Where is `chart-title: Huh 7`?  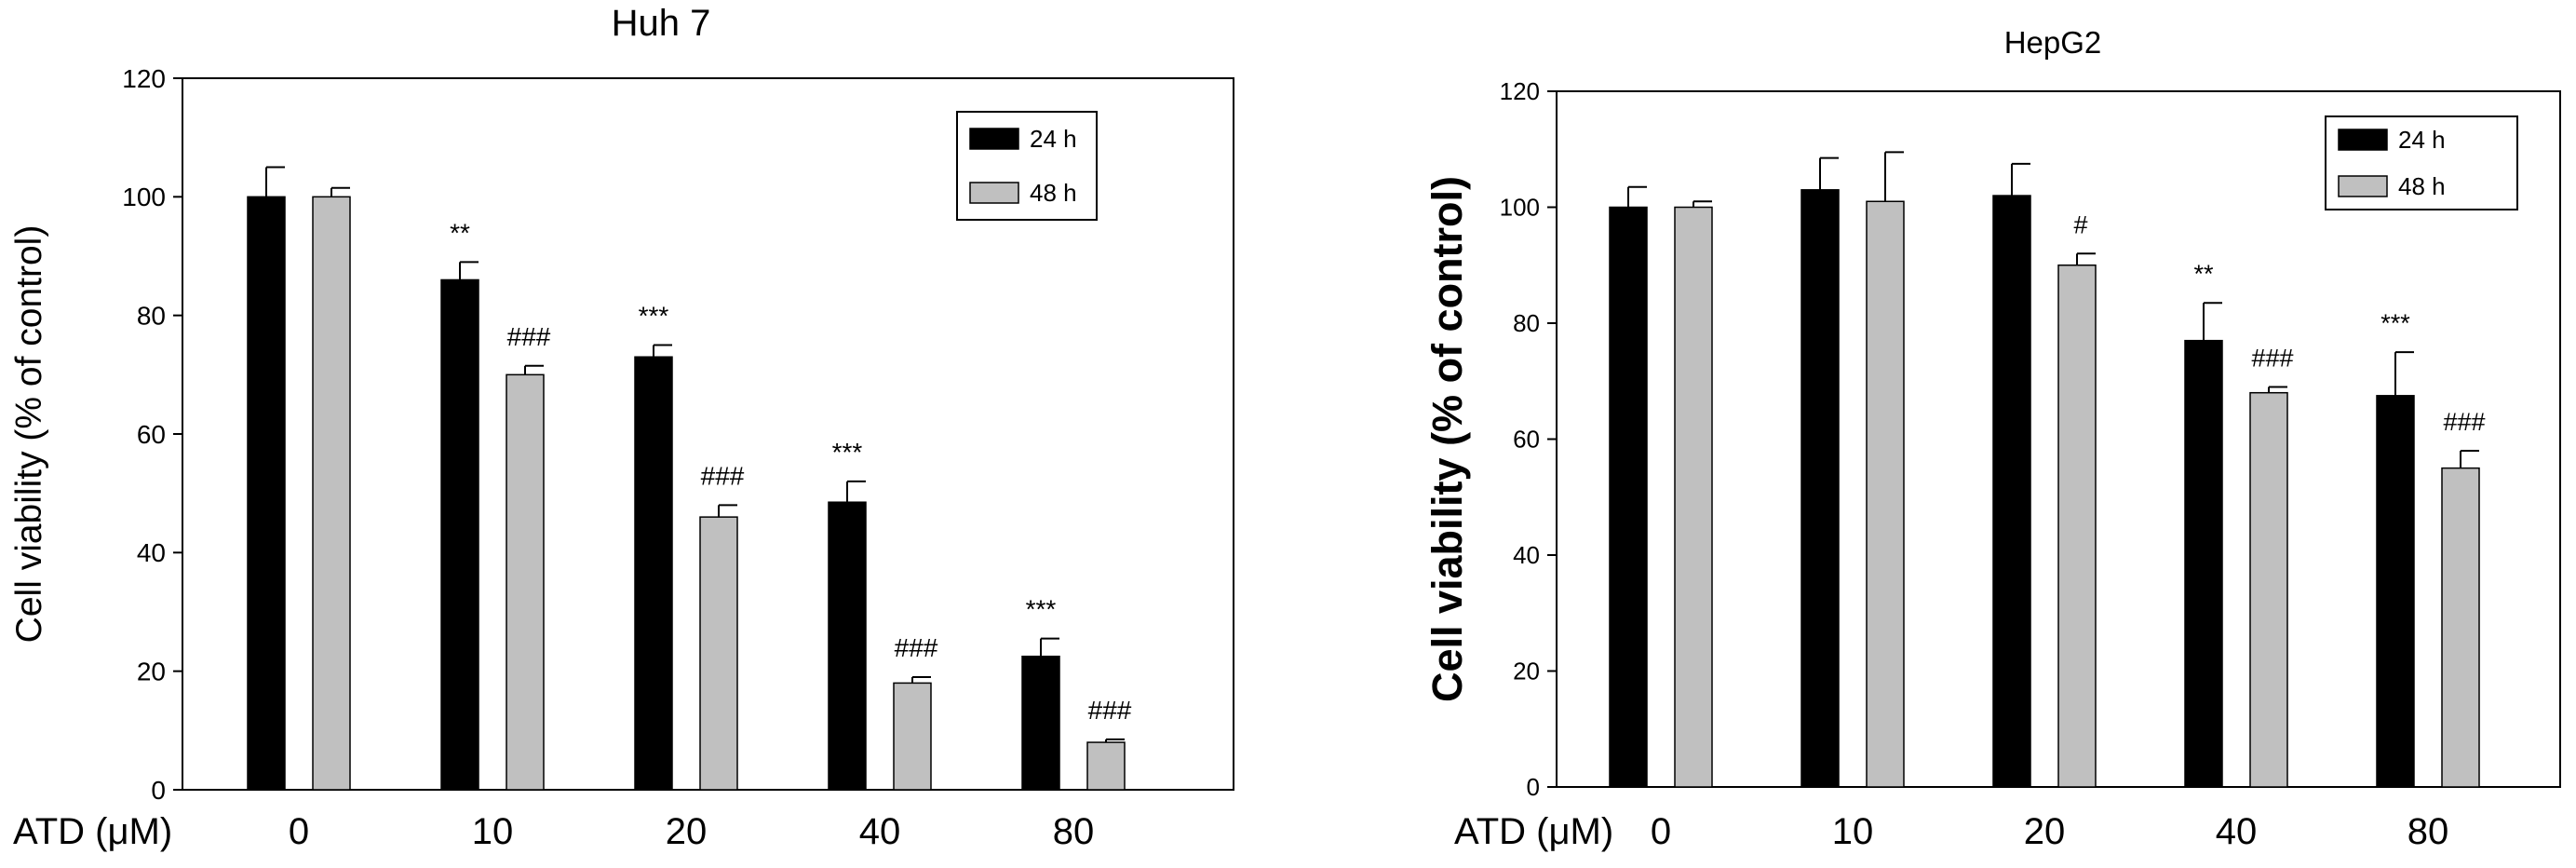
chart-title: Huh 7 is located at coordinates (661, 23).